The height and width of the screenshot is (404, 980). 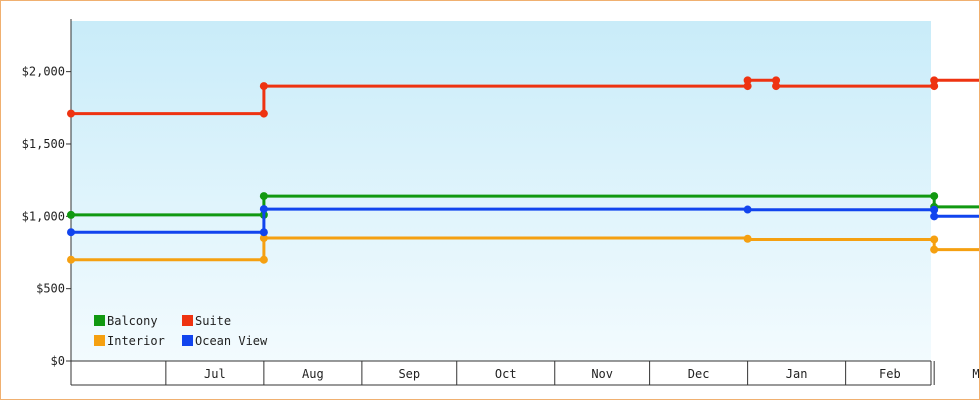 What do you see at coordinates (50, 289) in the screenshot?
I see `y-tick-label: $500` at bounding box center [50, 289].